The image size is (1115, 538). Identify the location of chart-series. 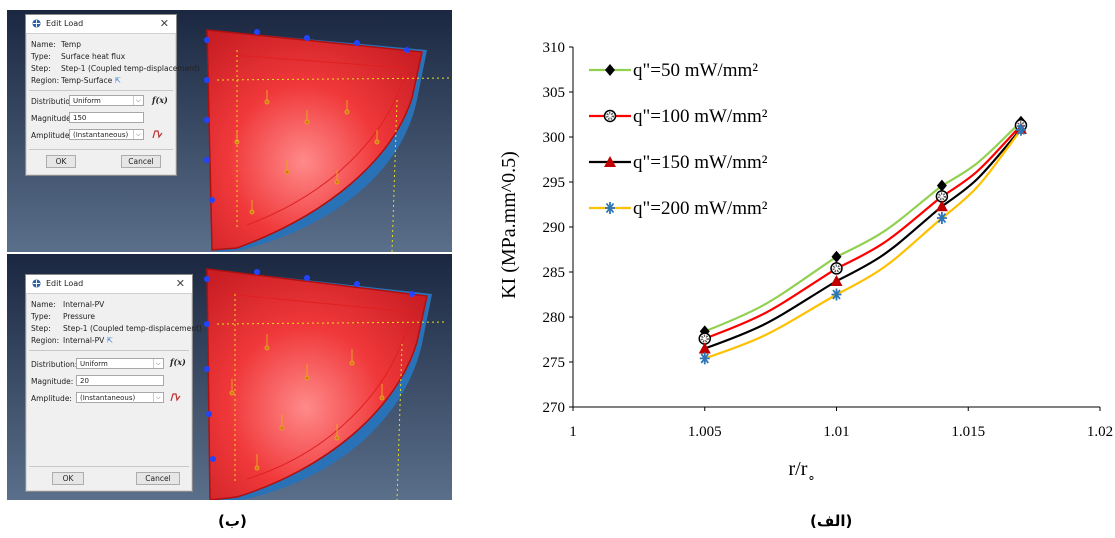
(863, 240).